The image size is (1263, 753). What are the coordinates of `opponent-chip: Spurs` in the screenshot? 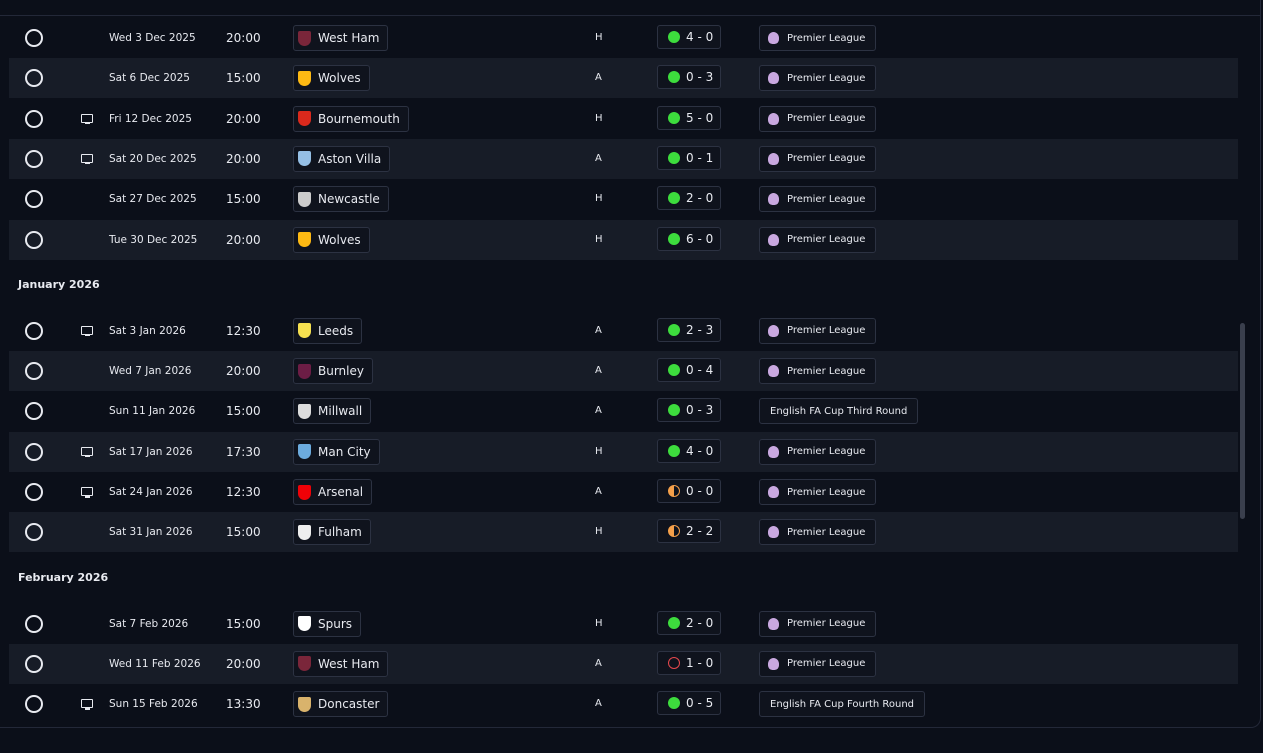 It's located at (327, 623).